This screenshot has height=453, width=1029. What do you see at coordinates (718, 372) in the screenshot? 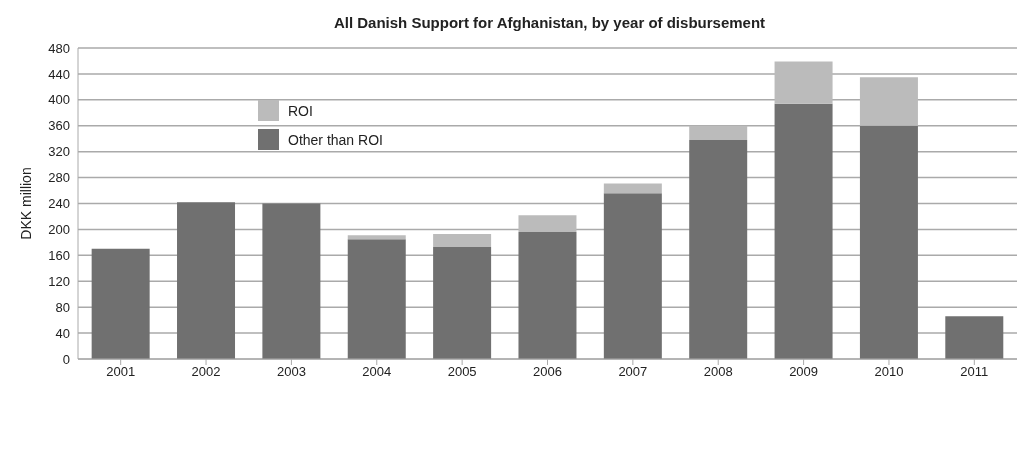
I see `x-tick-label: 2008` at bounding box center [718, 372].